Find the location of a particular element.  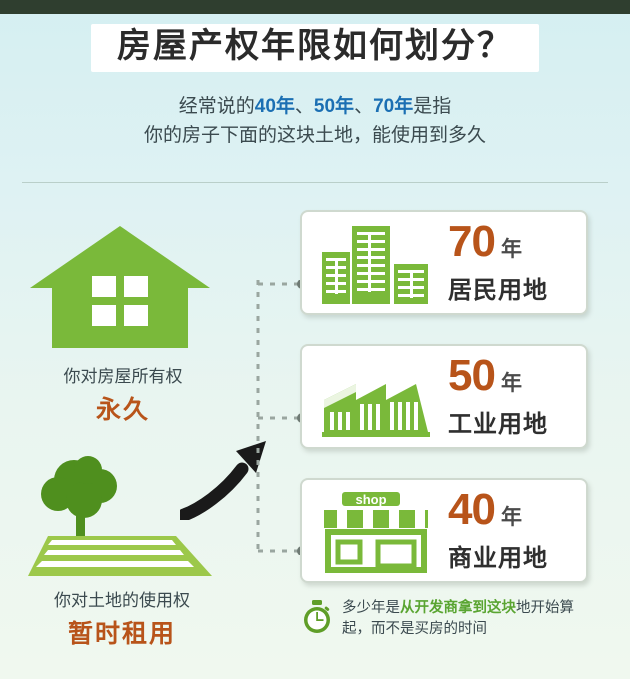

card-residential: 70 年 居民用地 is located at coordinates (444, 262).